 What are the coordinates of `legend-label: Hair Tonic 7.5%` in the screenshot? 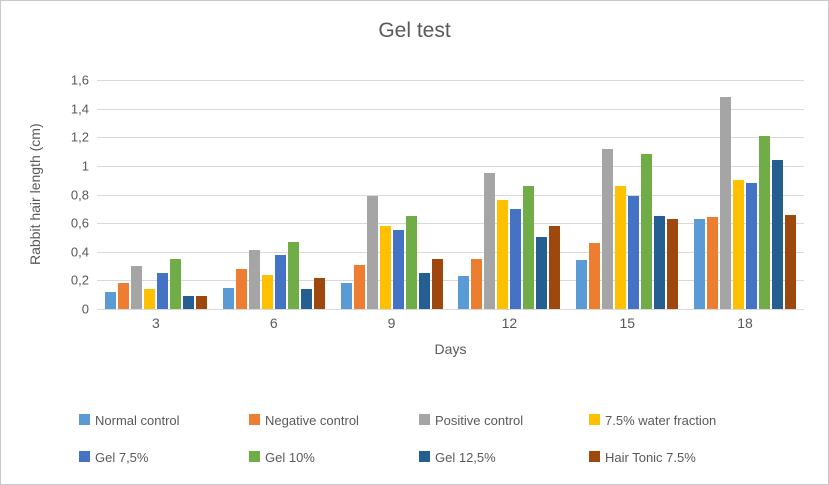 It's located at (650, 457).